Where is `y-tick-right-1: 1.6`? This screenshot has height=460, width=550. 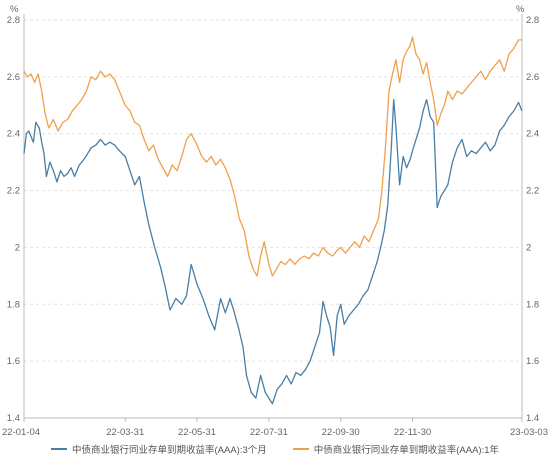
y-tick-right-1: 1.6 is located at coordinates (532, 361).